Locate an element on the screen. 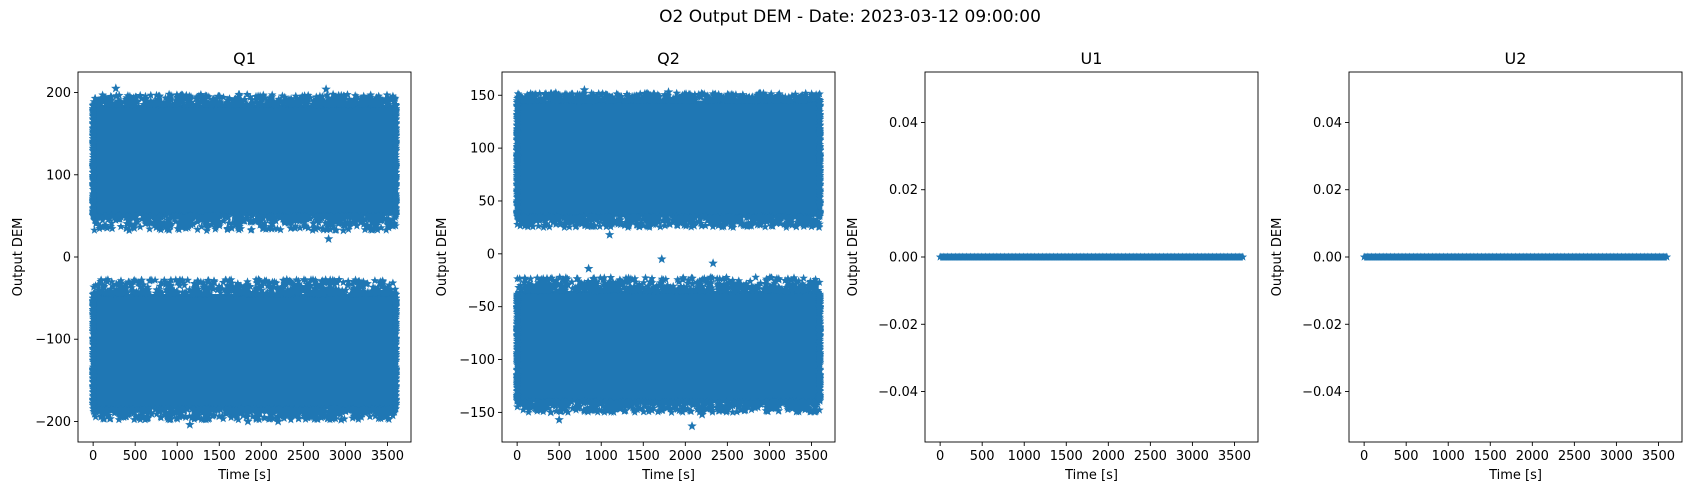 The image size is (1700, 500). y-tick-label: −200 is located at coordinates (53, 422).